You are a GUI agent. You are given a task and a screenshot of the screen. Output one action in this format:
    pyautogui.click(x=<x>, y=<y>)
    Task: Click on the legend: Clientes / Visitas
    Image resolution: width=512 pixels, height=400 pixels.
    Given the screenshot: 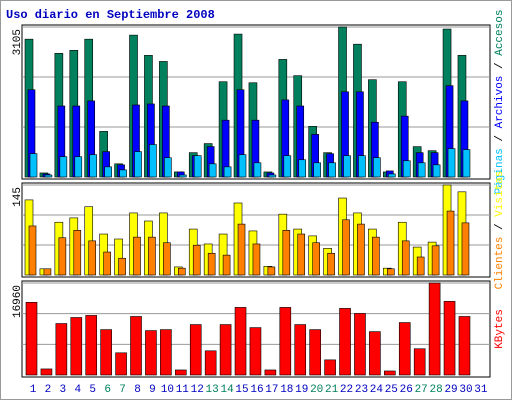 What is the action you would take?
    pyautogui.click(x=500, y=230)
    